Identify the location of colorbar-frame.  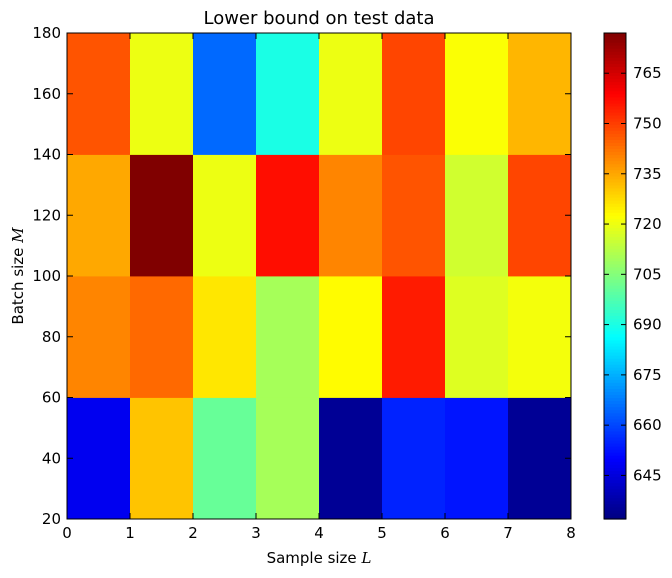
(615, 276).